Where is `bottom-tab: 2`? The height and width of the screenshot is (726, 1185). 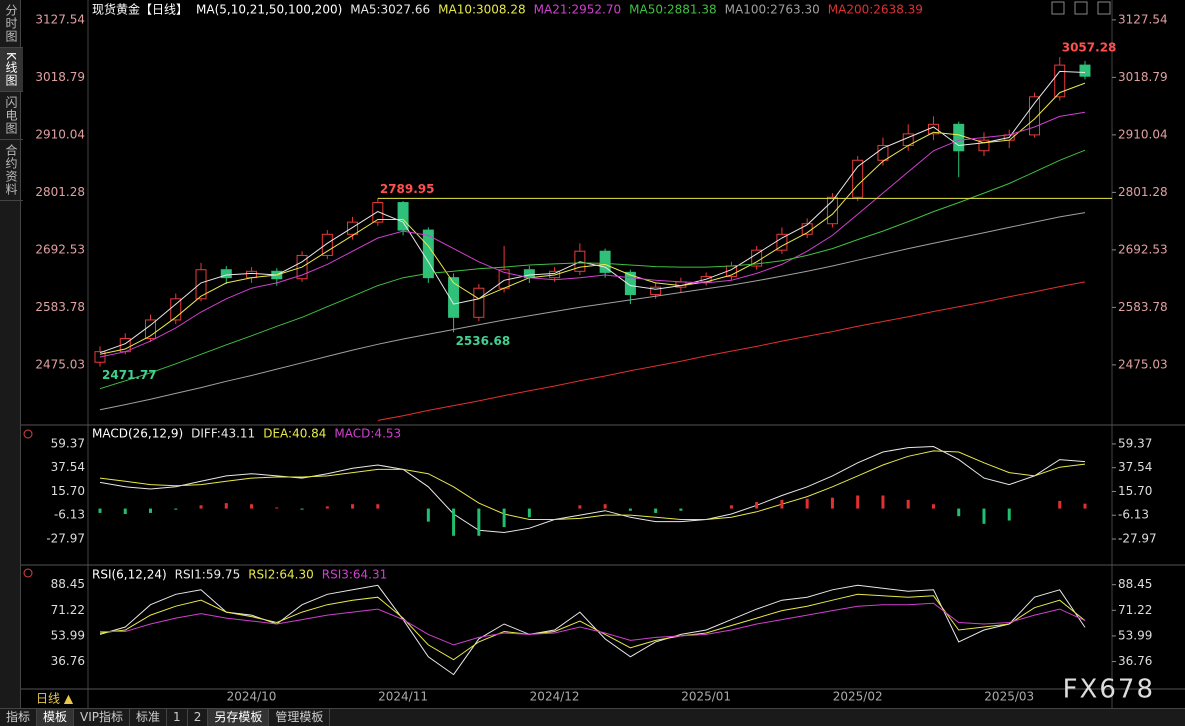 bottom-tab: 2 is located at coordinates (198, 717).